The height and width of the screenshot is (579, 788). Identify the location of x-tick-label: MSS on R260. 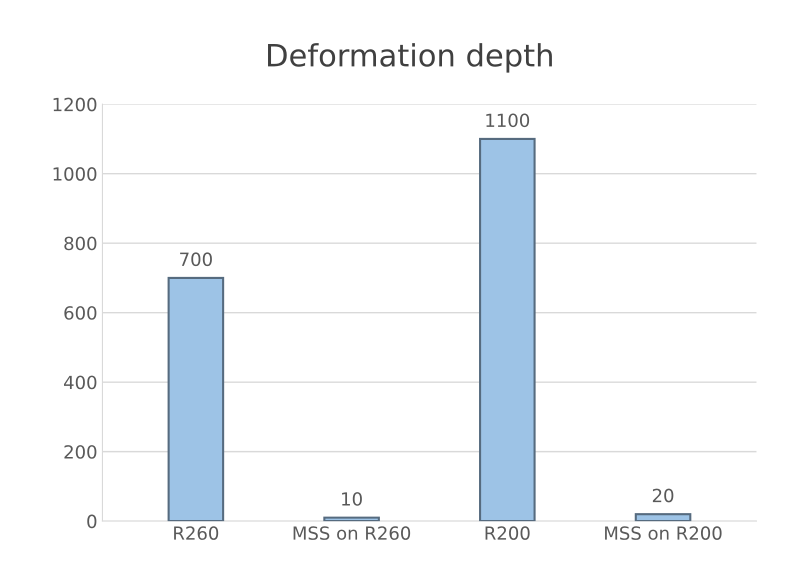
(352, 533).